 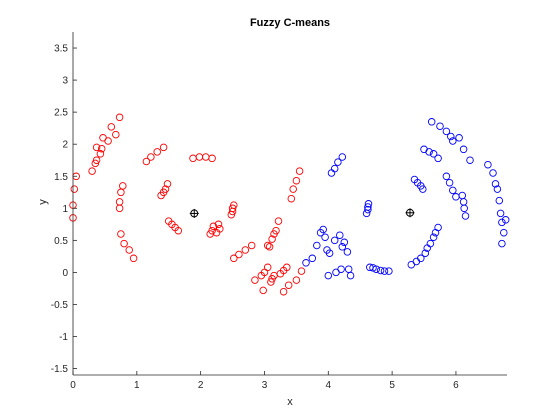 What do you see at coordinates (73, 385) in the screenshot?
I see `x-tick-label: 0` at bounding box center [73, 385].